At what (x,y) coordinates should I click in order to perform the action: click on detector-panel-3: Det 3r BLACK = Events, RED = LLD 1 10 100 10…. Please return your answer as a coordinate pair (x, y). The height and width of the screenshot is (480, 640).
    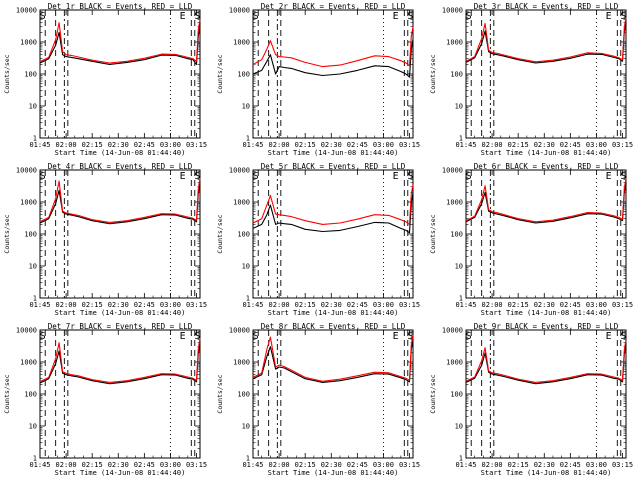
    Looking at the image, I should click on (531, 79).